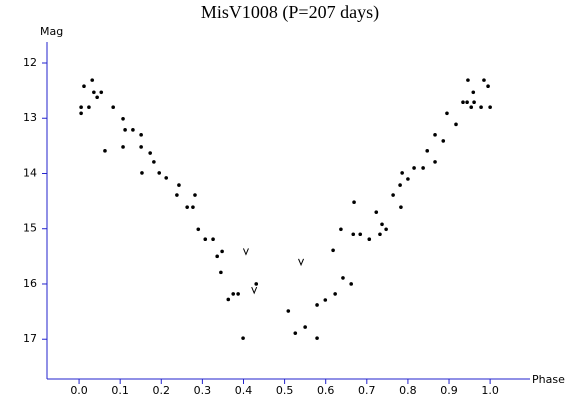 This screenshot has width=580, height=406. I want to click on y-tick-label: 16, so click(30, 283).